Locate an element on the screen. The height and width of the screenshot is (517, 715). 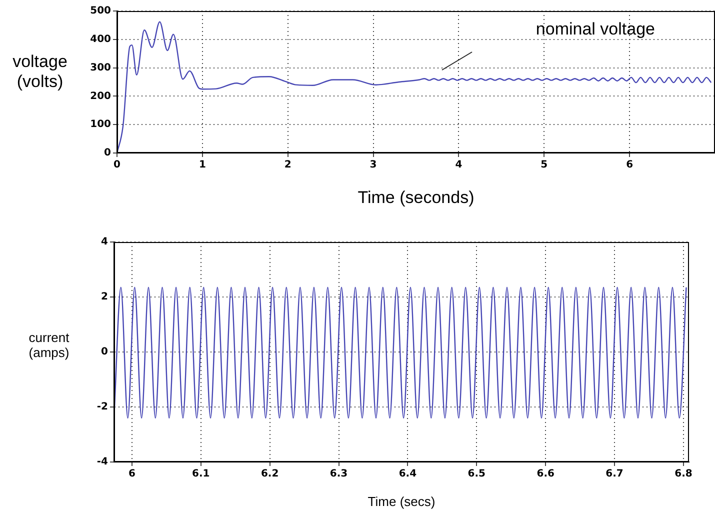
x-tick-label: 6.4 is located at coordinates (407, 474).